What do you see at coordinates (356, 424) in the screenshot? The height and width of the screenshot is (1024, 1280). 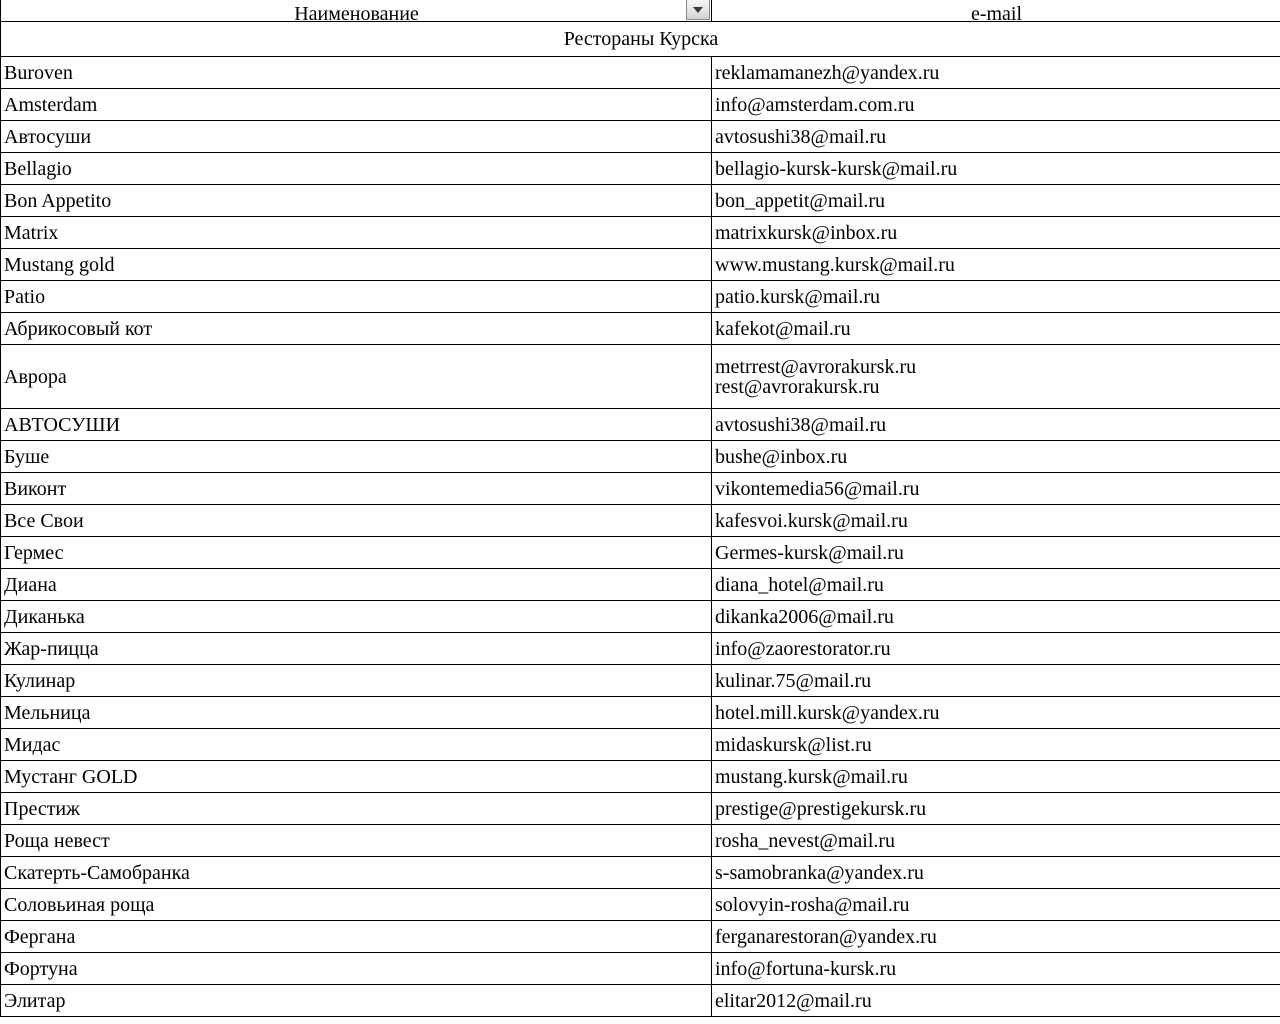 I see `cell-name: АВТОСУШИ` at bounding box center [356, 424].